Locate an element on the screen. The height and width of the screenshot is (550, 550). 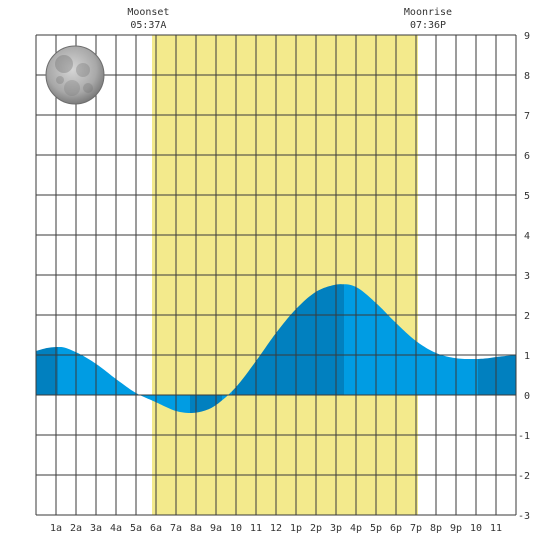
x-tick-label: 2a is located at coordinates (76, 528).